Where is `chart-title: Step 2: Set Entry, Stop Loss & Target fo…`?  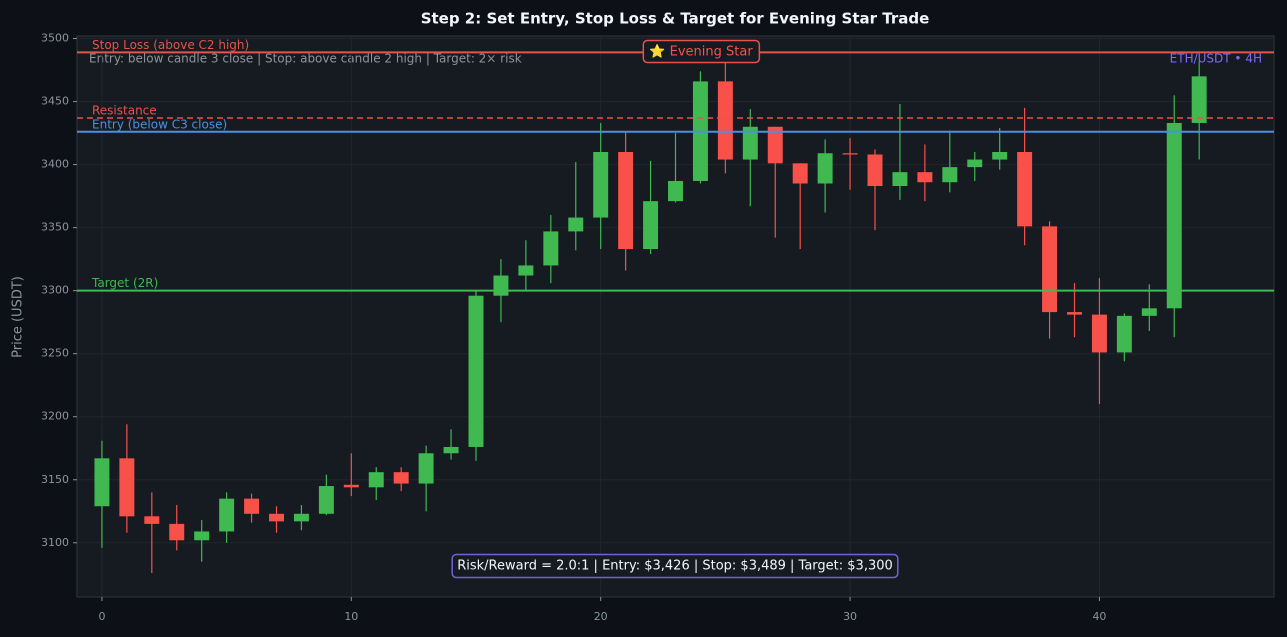
chart-title: Step 2: Set Entry, Stop Loss & Target fo… is located at coordinates (675, 19).